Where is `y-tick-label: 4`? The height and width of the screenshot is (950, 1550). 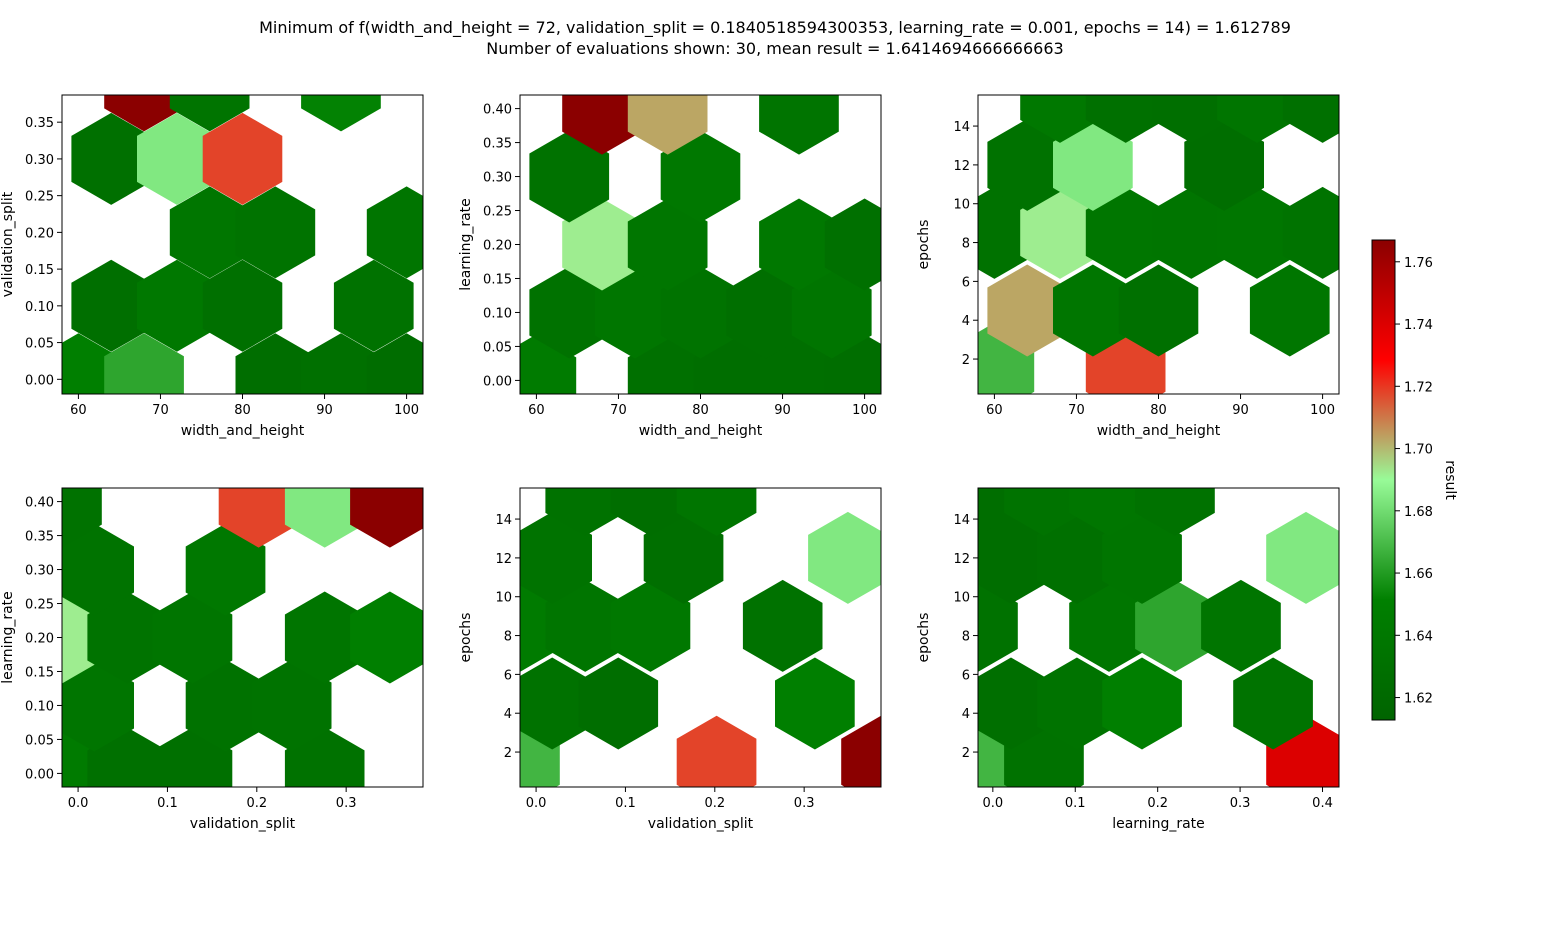
y-tick-label: 4 is located at coordinates (966, 714).